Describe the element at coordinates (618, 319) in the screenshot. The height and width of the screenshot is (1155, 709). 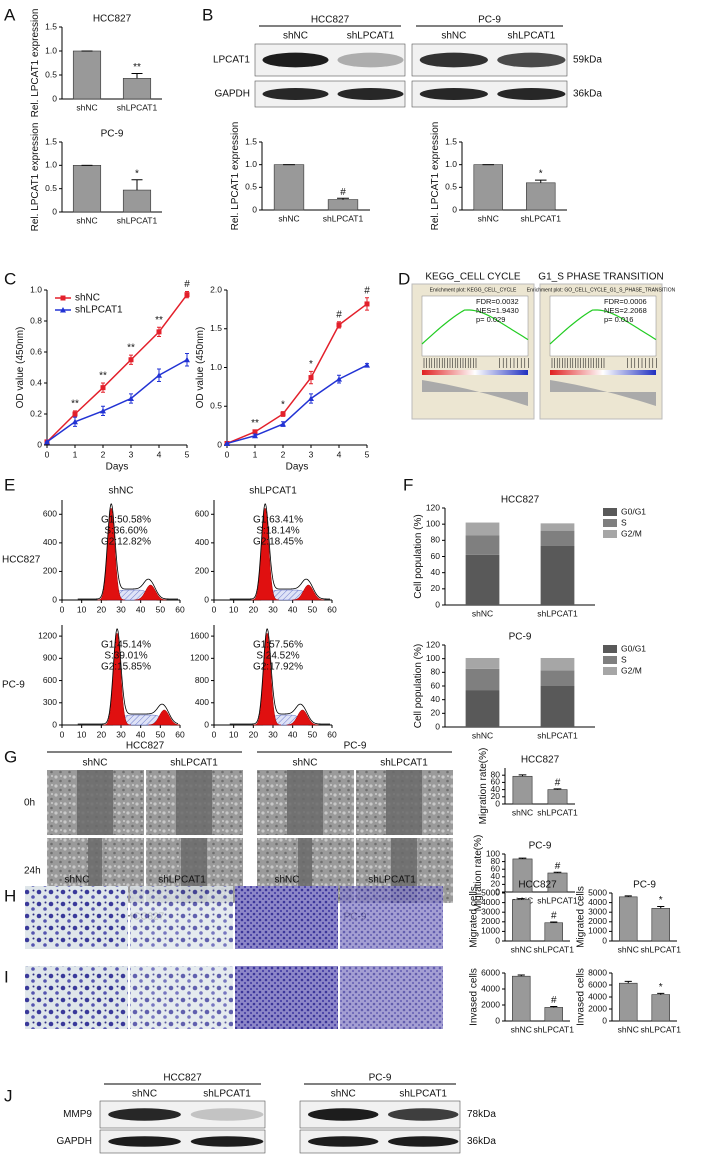
I see `gsea-stat: p= 0.016` at that location.